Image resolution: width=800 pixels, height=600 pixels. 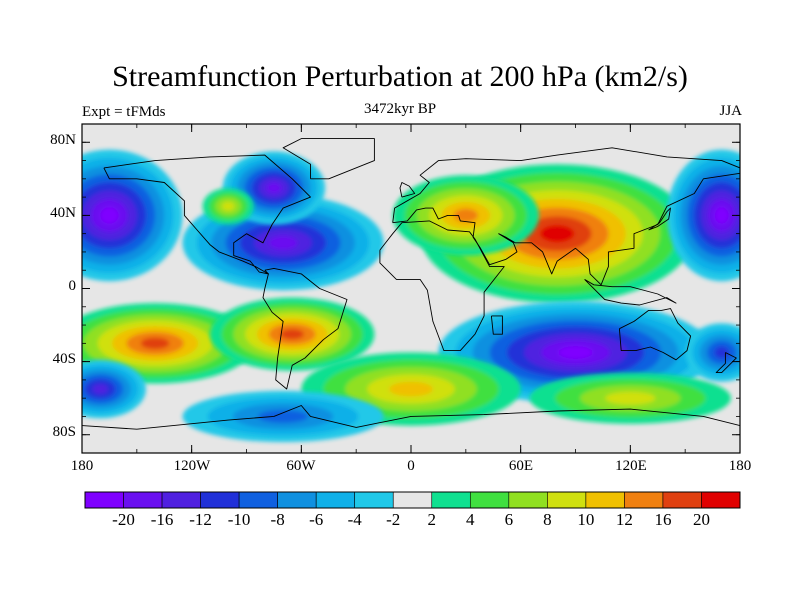 I want to click on lon-tick-label: 120W, so click(x=192, y=466).